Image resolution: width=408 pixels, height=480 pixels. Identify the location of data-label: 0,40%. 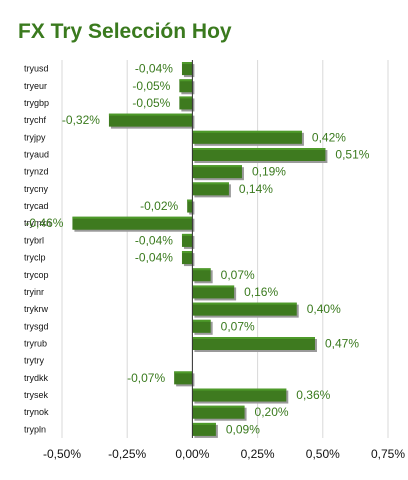
(324, 309).